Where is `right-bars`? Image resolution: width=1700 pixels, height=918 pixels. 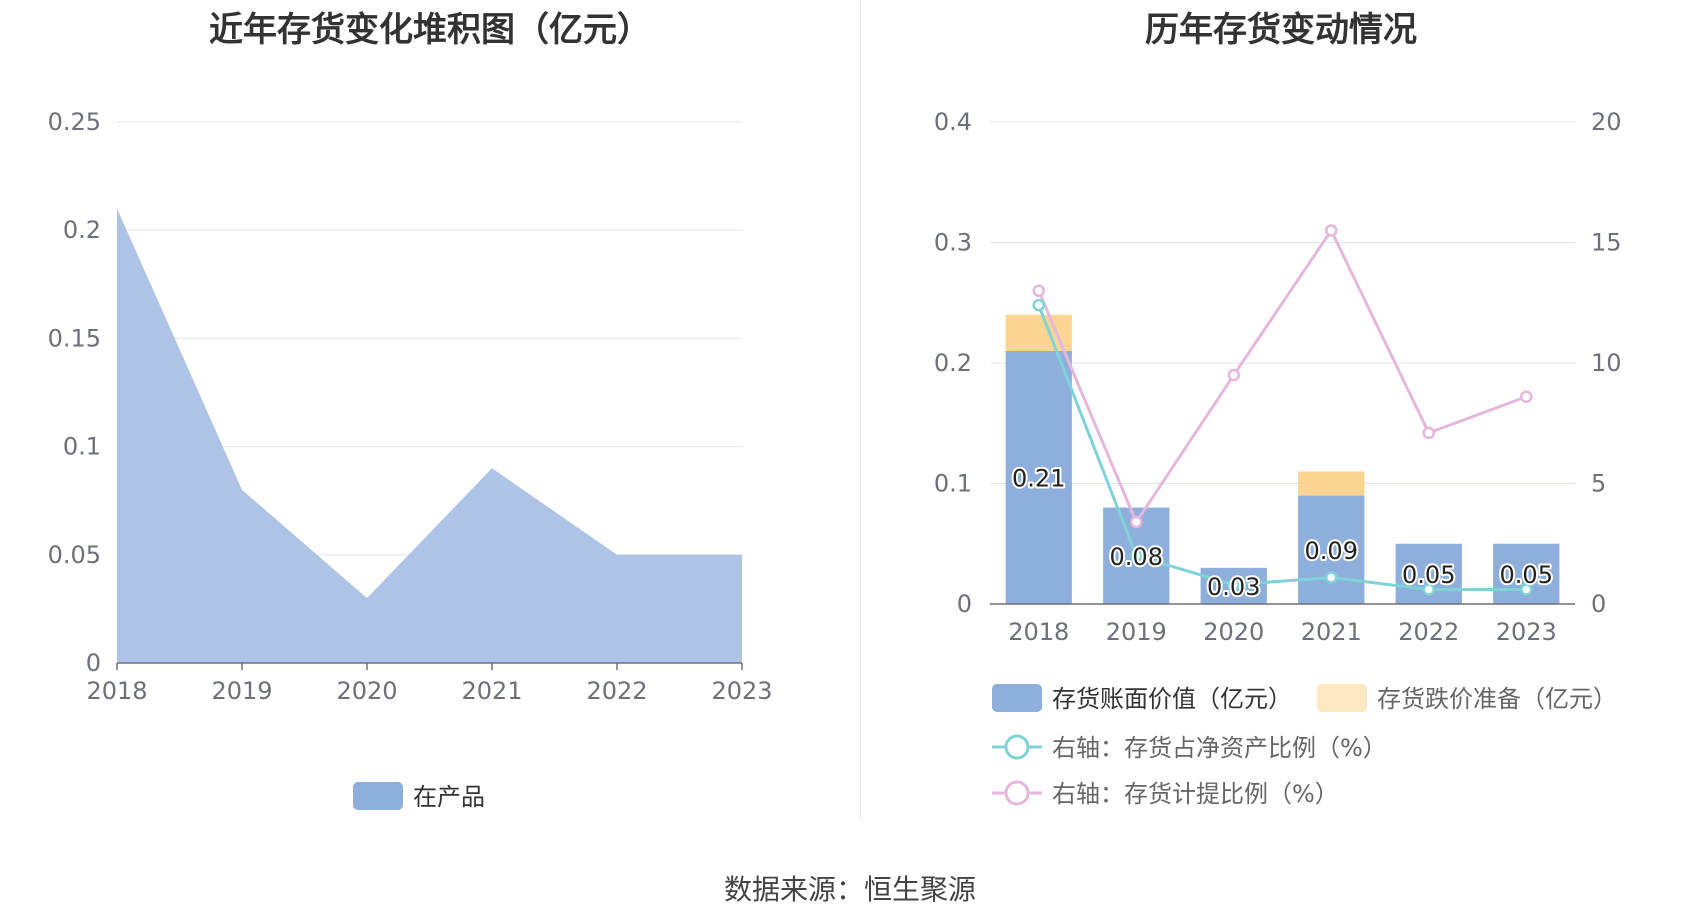 right-bars is located at coordinates (1282, 459).